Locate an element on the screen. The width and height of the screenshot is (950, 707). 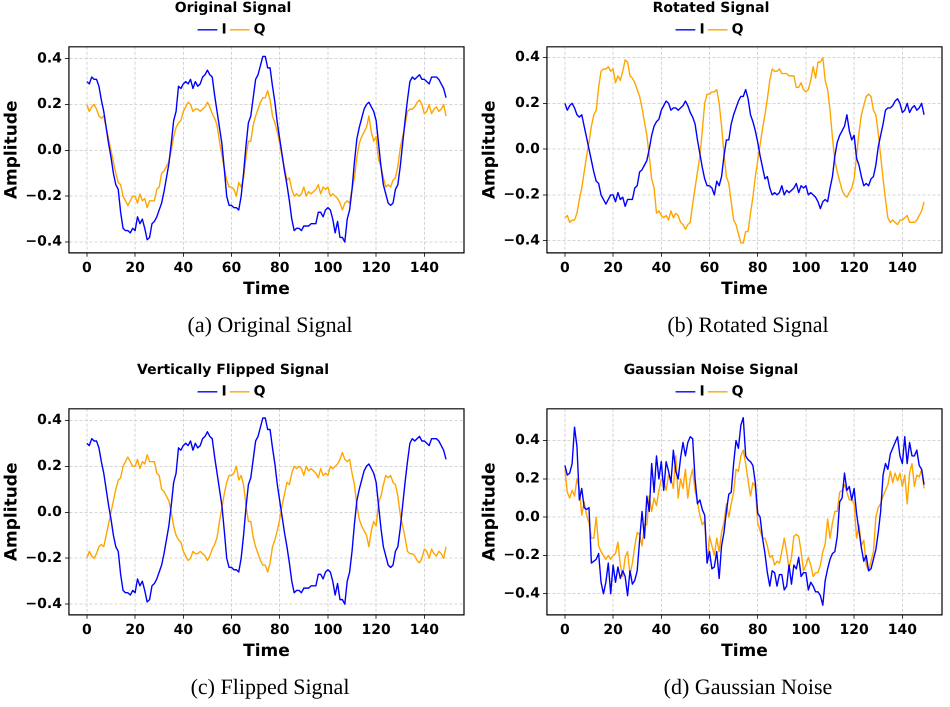
text: (c) Flipped Signal is located at coordinates (270, 687).